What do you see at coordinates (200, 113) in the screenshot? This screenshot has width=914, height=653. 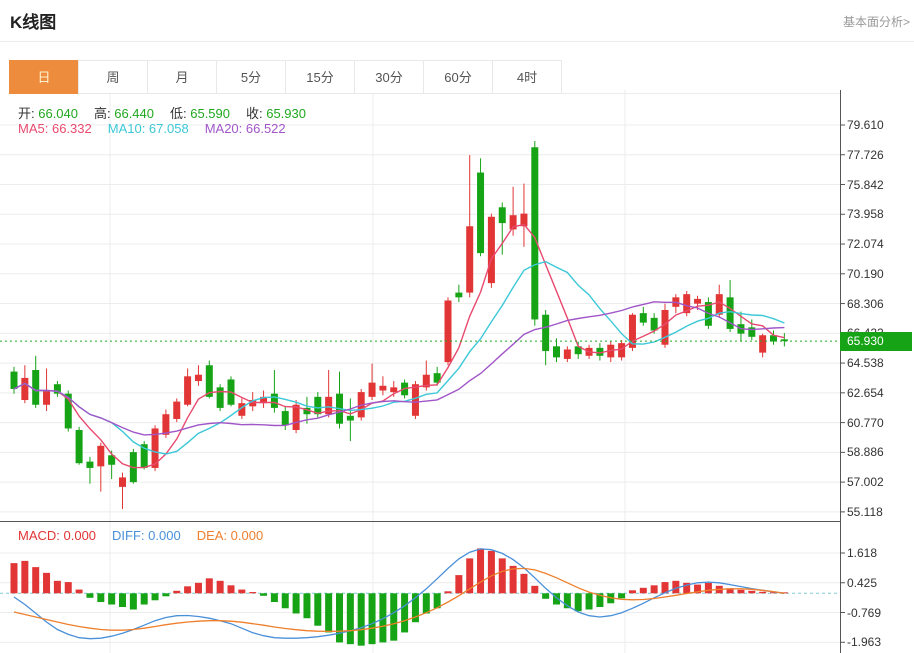 I see `stat-item: 低: 65.590` at bounding box center [200, 113].